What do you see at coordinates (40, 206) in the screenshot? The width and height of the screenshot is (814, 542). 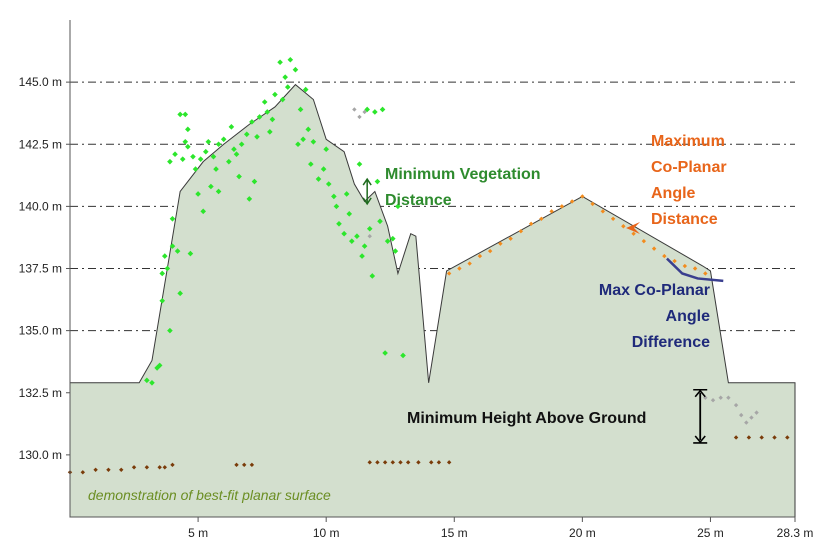 I see `y-tick-label: 140.0 m` at bounding box center [40, 206].